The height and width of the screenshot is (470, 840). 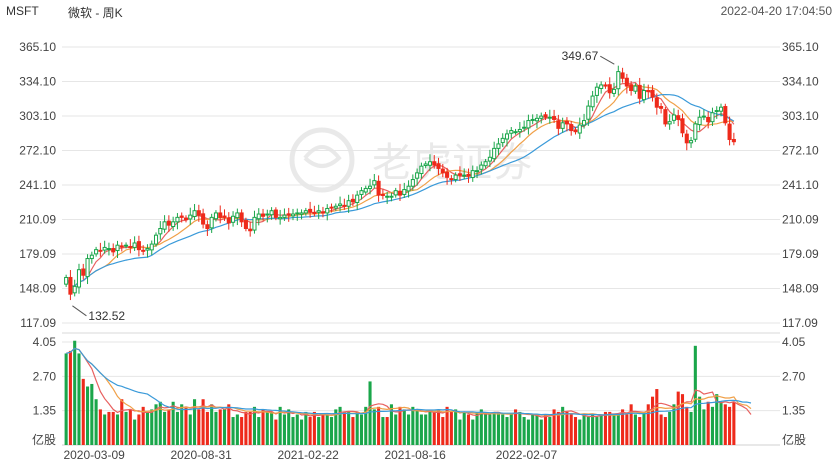 What do you see at coordinates (37, 82) in the screenshot?
I see `price-tick-label: 334.10` at bounding box center [37, 82].